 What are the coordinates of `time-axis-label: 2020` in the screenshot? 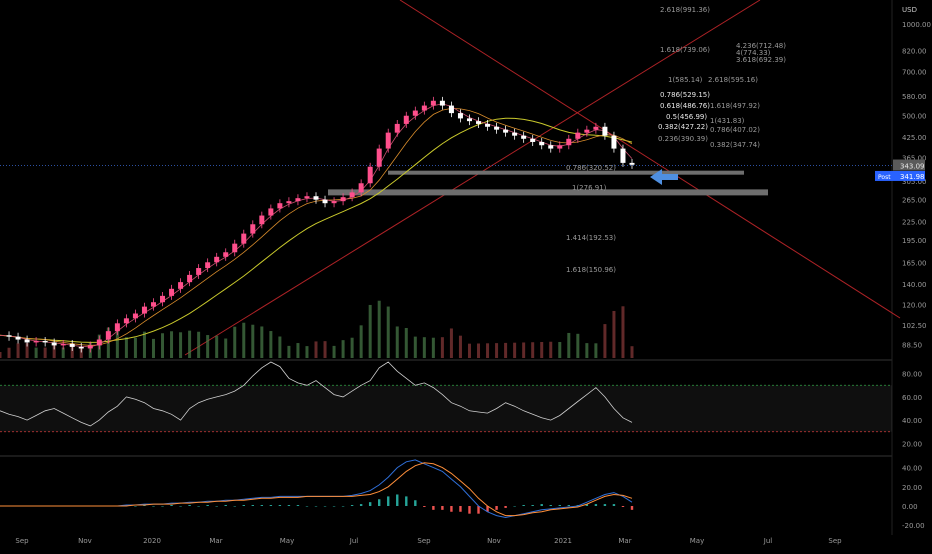 It's located at (152, 541).